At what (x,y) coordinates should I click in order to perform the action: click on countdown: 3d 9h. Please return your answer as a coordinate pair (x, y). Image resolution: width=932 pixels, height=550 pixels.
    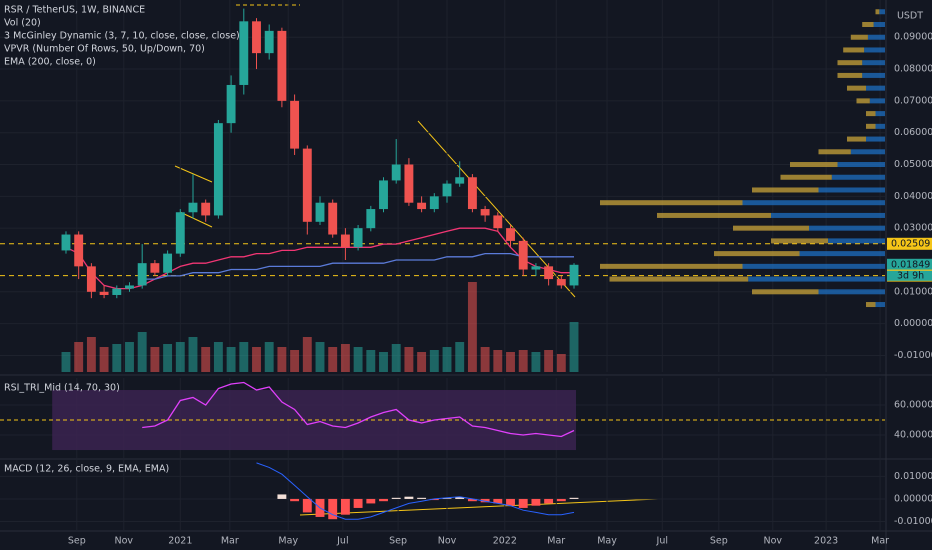
    Looking at the image, I should click on (910, 275).